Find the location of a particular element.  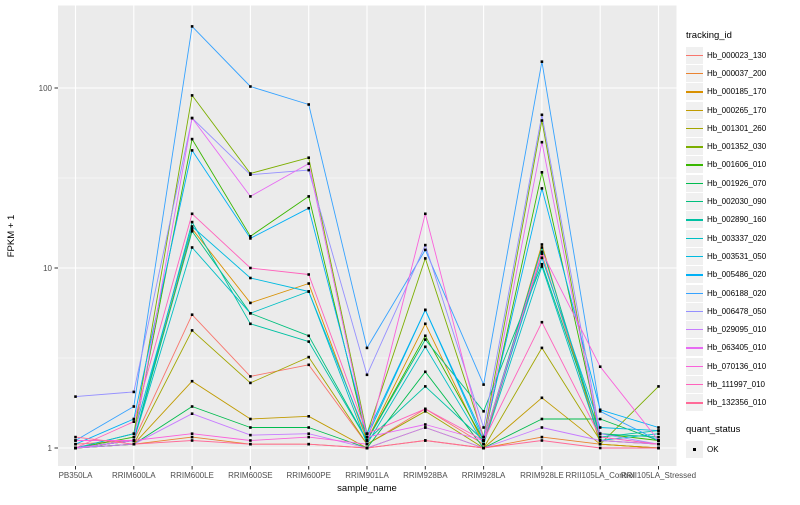

x-axis-title: sample_name is located at coordinates (367, 488).